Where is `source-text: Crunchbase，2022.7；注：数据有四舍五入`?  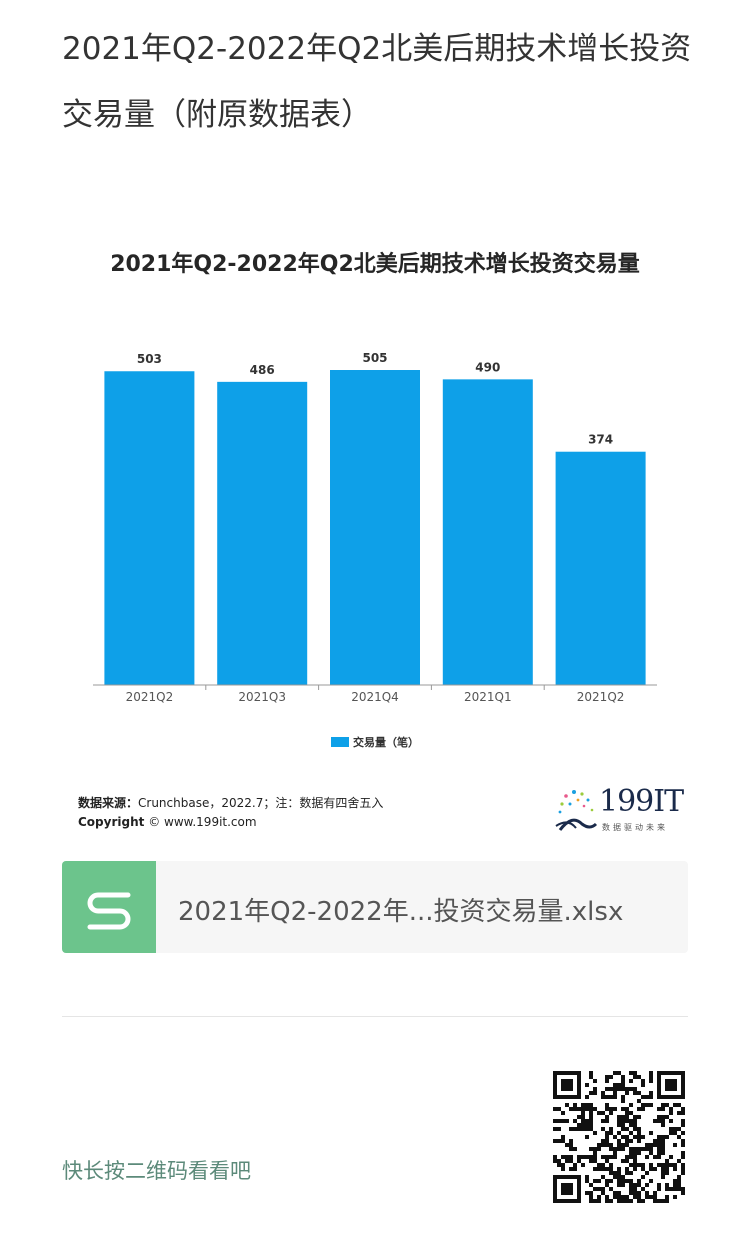 source-text: Crunchbase，2022.7；注：数据有四舍五入 is located at coordinates (261, 803).